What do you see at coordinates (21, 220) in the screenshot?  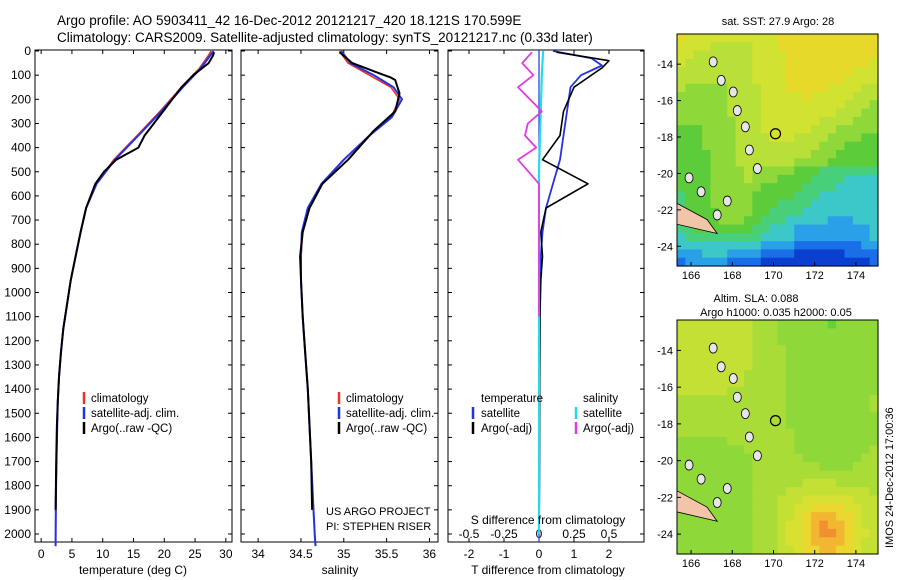 I see `depth-tick-label: 700` at bounding box center [21, 220].